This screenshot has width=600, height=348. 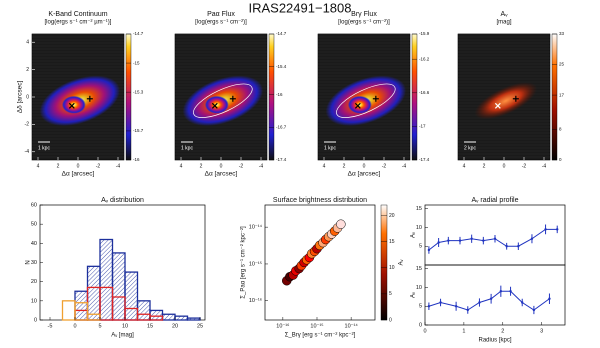 I want to click on x-tick-label: 5, so click(x=99, y=326).